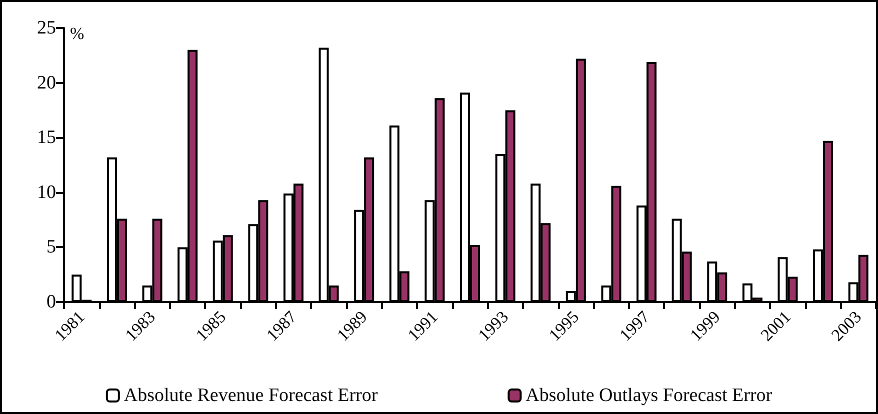  Describe the element at coordinates (251, 395) in the screenshot. I see `legend-label: Absolute Revenue Forecast Error` at that location.